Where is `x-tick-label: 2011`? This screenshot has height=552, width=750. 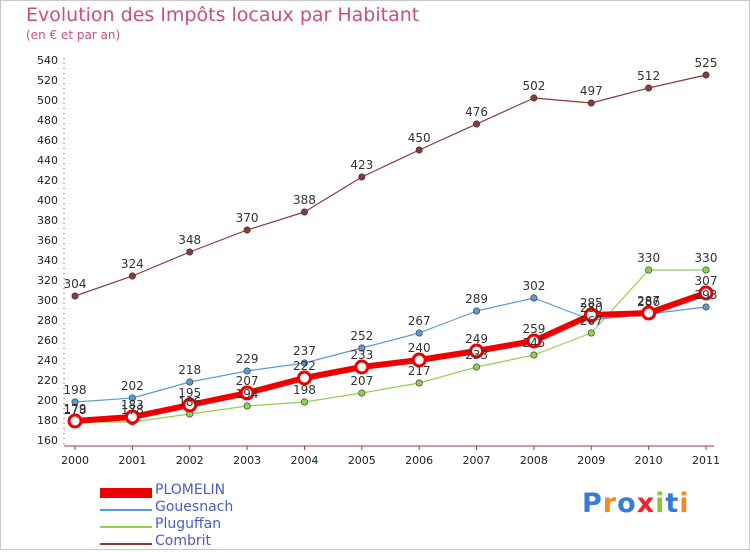 x-tick-label: 2011 is located at coordinates (706, 460).